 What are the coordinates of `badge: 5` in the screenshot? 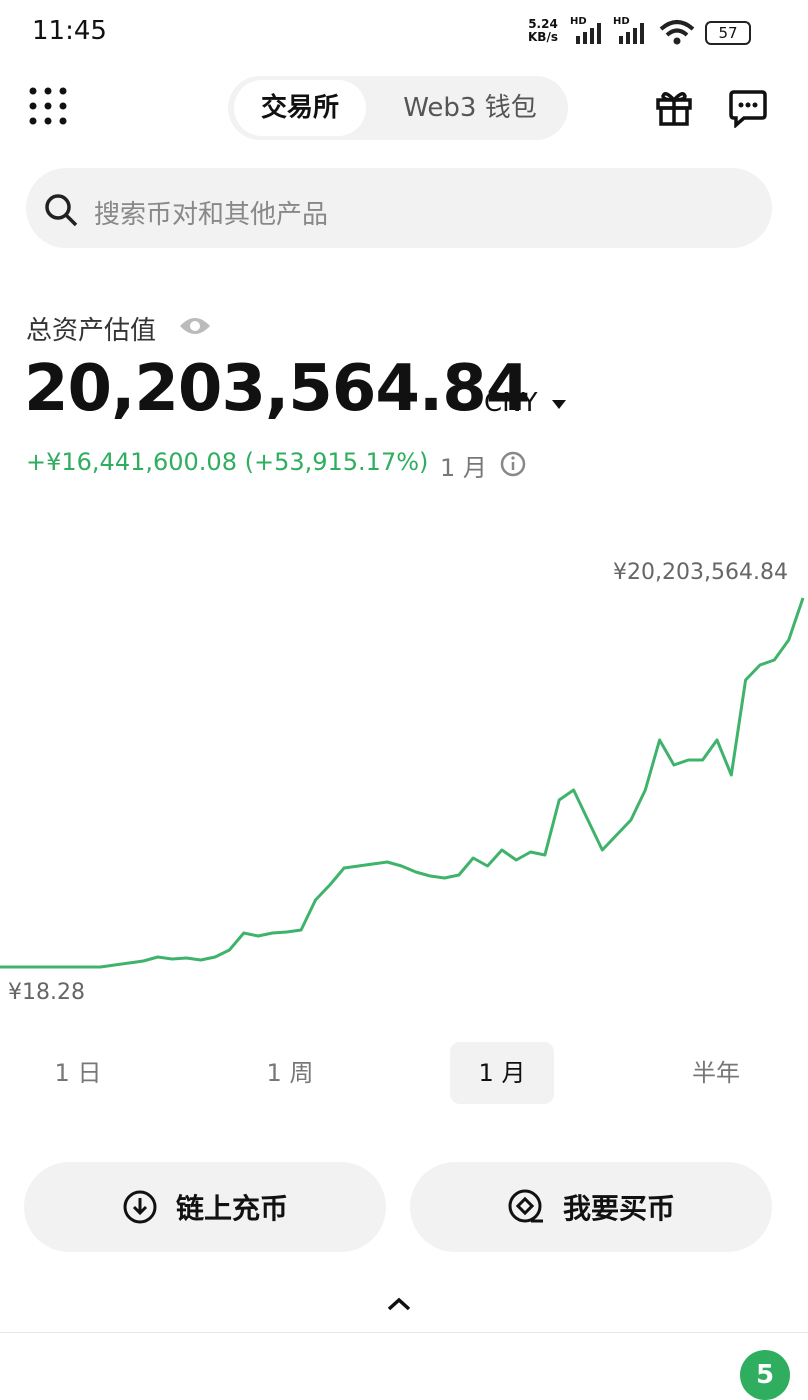 It's located at (765, 1375).